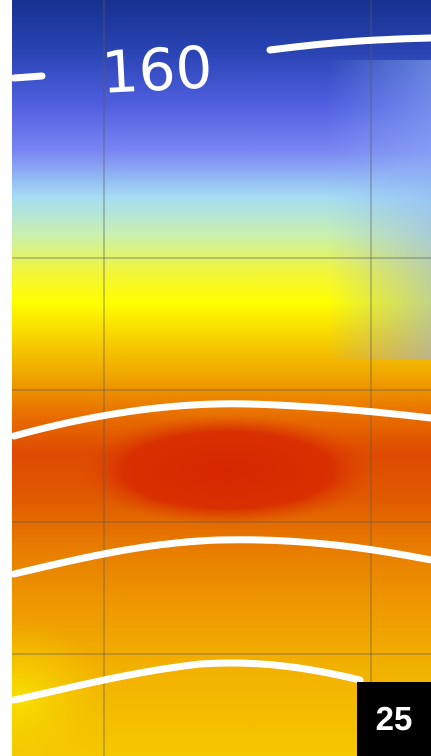 The image size is (431, 756). Describe the element at coordinates (157, 70) in the screenshot. I see `contour-label: 160` at that location.